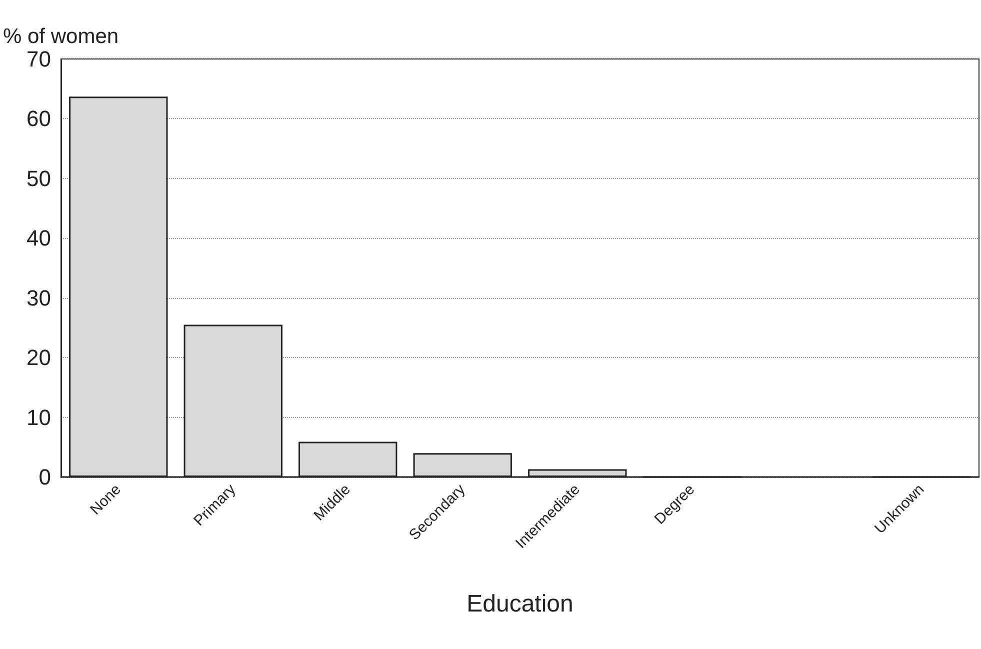  I want to click on y-tick-label: 20, so click(38, 357).